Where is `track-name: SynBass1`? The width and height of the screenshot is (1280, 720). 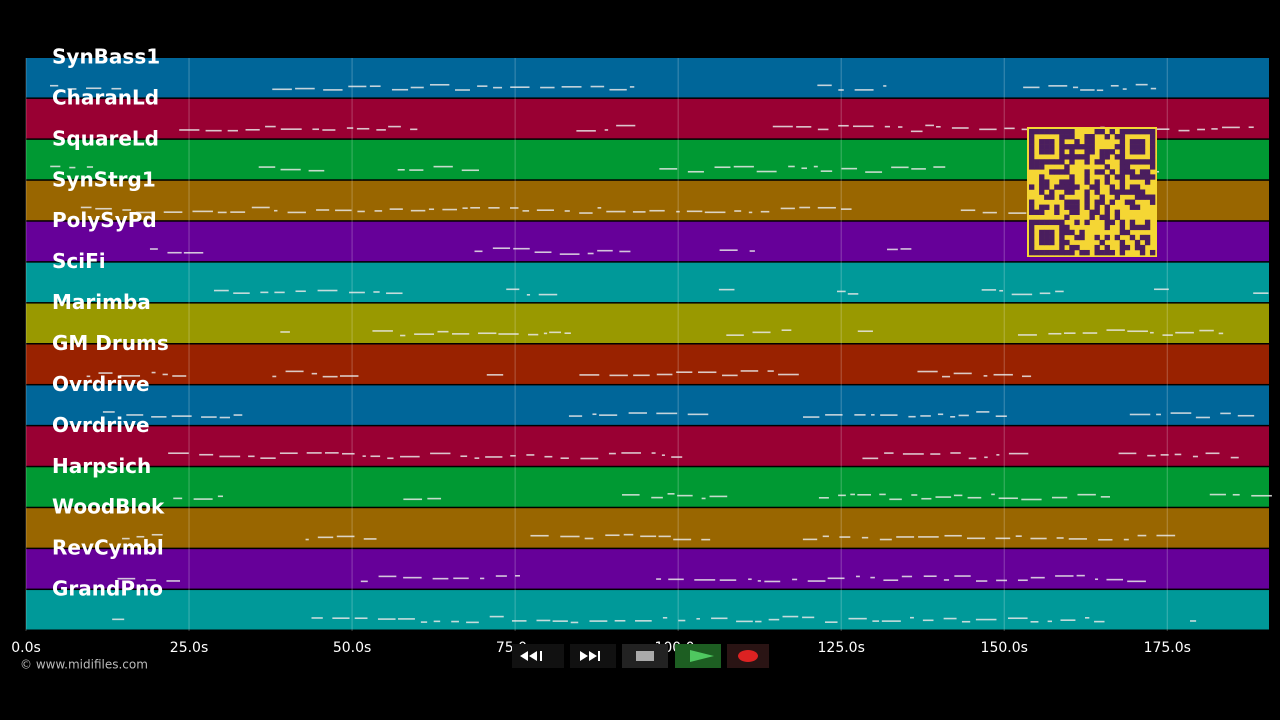 track-name: SynBass1 is located at coordinates (106, 57).